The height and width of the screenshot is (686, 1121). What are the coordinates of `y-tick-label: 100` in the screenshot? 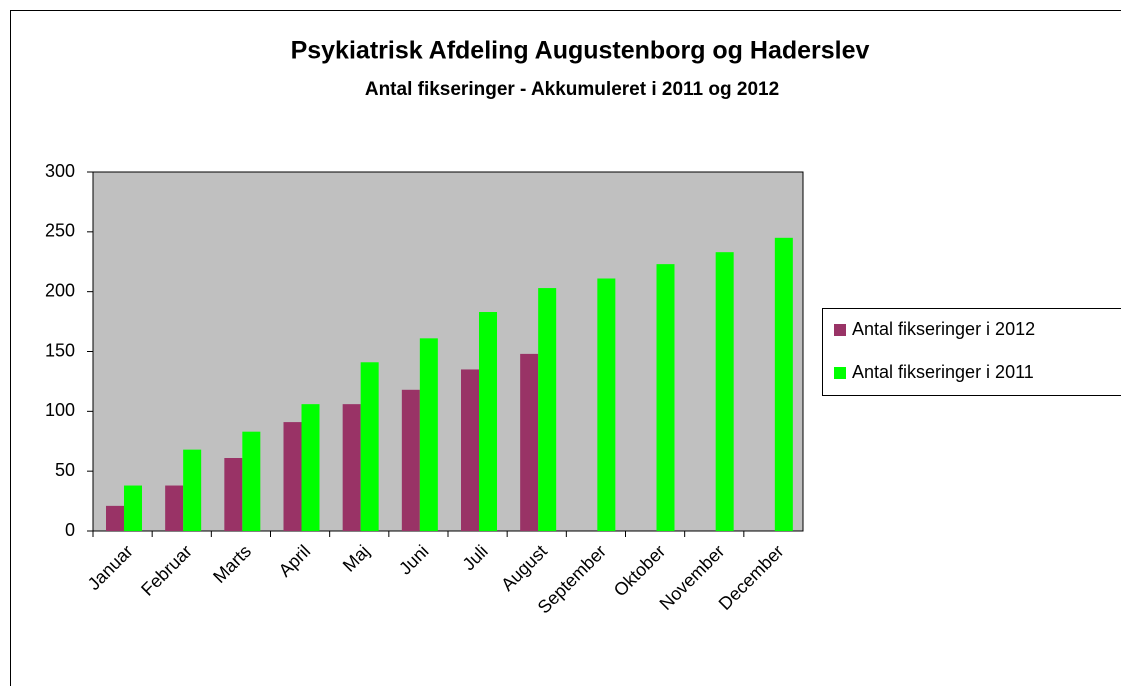 It's located at (60, 410).